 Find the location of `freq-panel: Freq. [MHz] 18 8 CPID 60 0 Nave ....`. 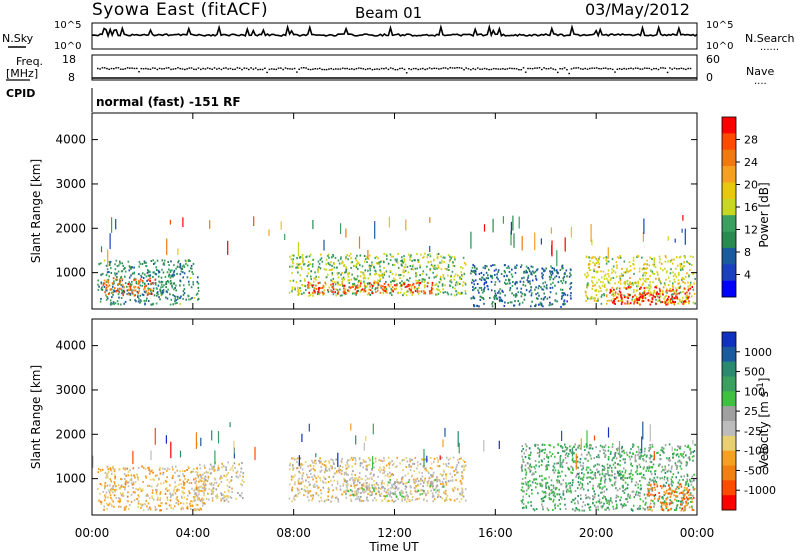

freq-panel: Freq. [MHz] 18 8 CPID 60 0 Nave .... is located at coordinates (390, 76).